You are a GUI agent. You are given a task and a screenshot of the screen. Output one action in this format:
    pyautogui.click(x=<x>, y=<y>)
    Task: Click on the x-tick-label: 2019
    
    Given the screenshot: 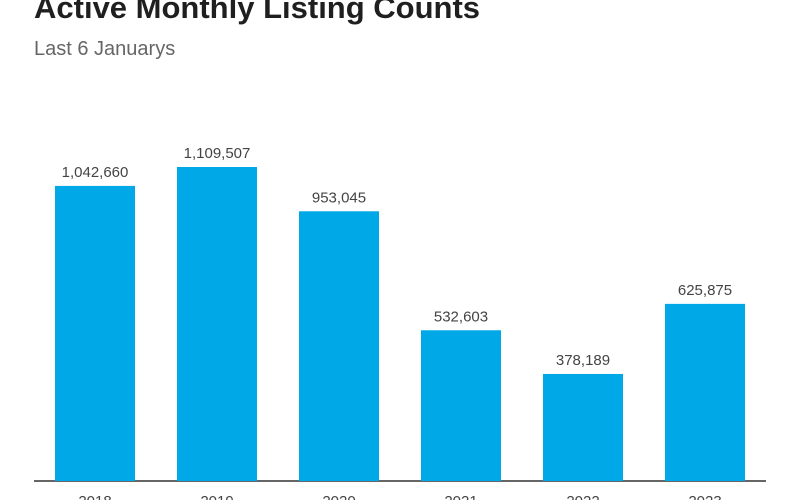 What is the action you would take?
    pyautogui.click(x=216, y=496)
    